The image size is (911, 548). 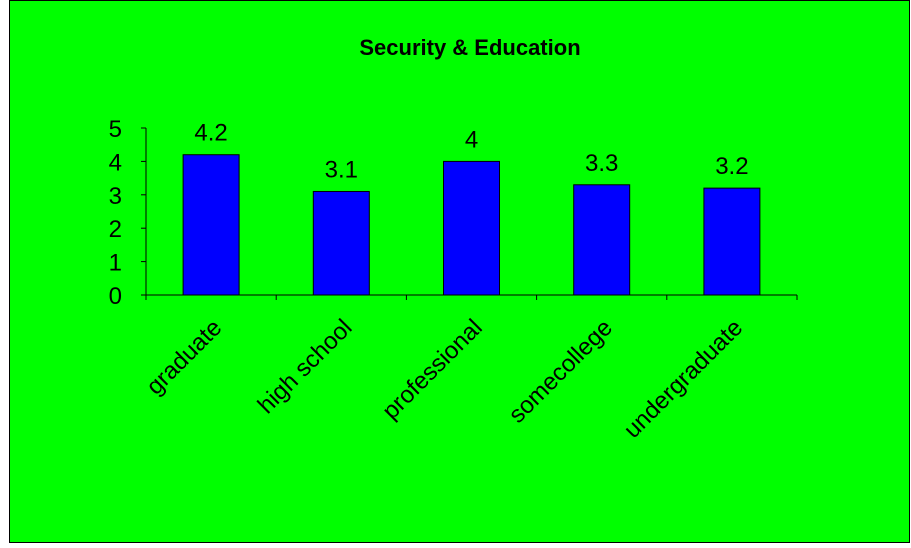 I want to click on y-tick-label: 0, so click(x=115, y=296).